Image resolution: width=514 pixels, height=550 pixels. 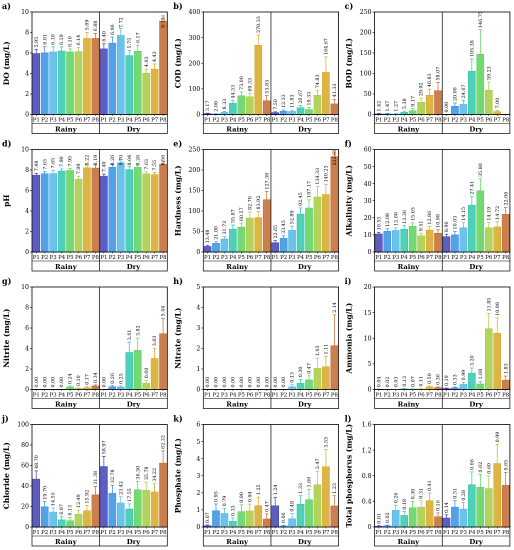 I want to click on data-label: 140.23, so click(x=327, y=173).